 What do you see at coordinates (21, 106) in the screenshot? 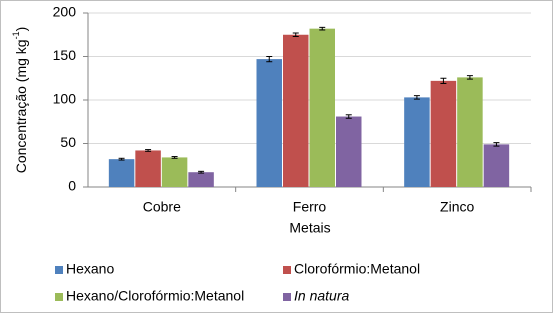
I see `y-label-text: Concentração (mg kg` at bounding box center [21, 106].